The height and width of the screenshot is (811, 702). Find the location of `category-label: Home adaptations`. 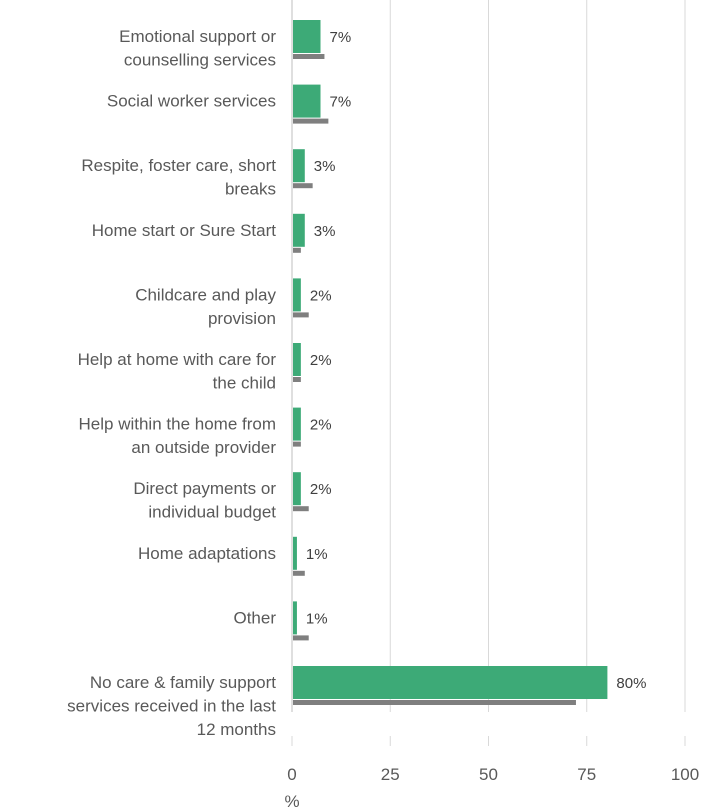

category-label: Home adaptations is located at coordinates (207, 553).